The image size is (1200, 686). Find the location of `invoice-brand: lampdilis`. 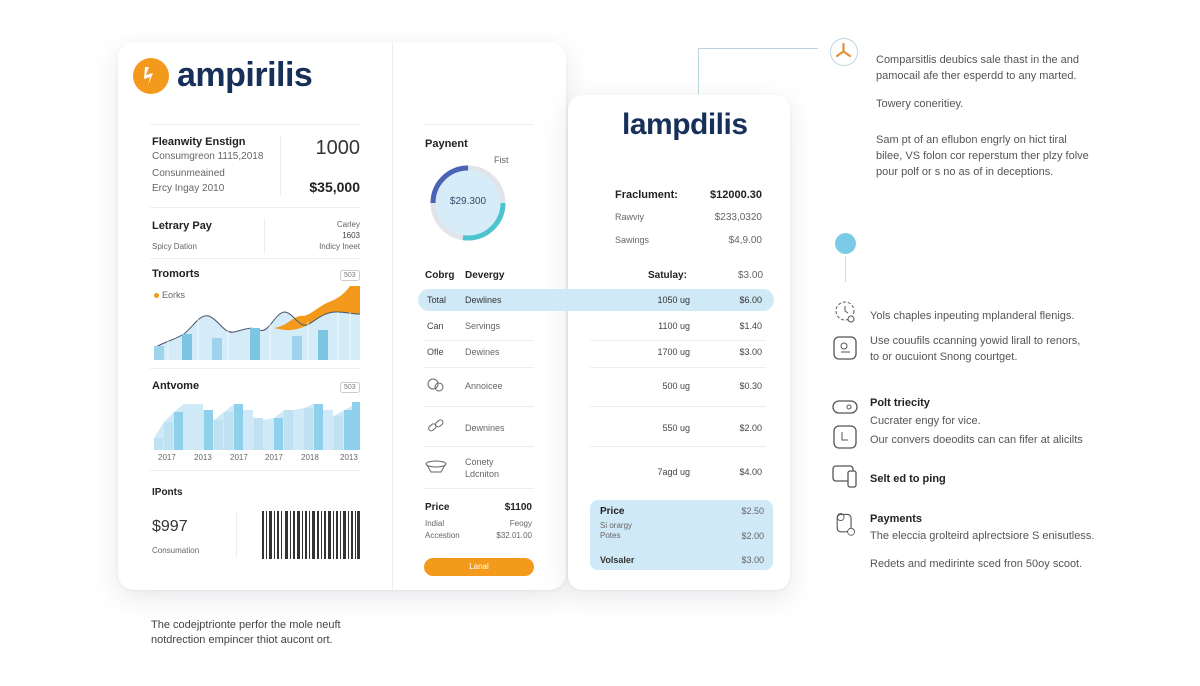

invoice-brand: lampdilis is located at coordinates (685, 124).